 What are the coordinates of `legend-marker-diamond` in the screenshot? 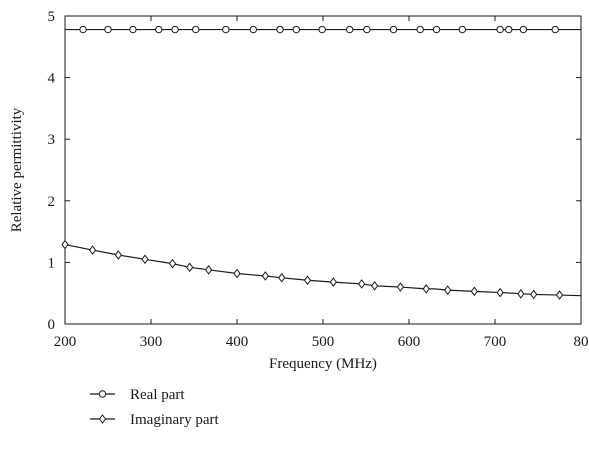 It's located at (102, 419).